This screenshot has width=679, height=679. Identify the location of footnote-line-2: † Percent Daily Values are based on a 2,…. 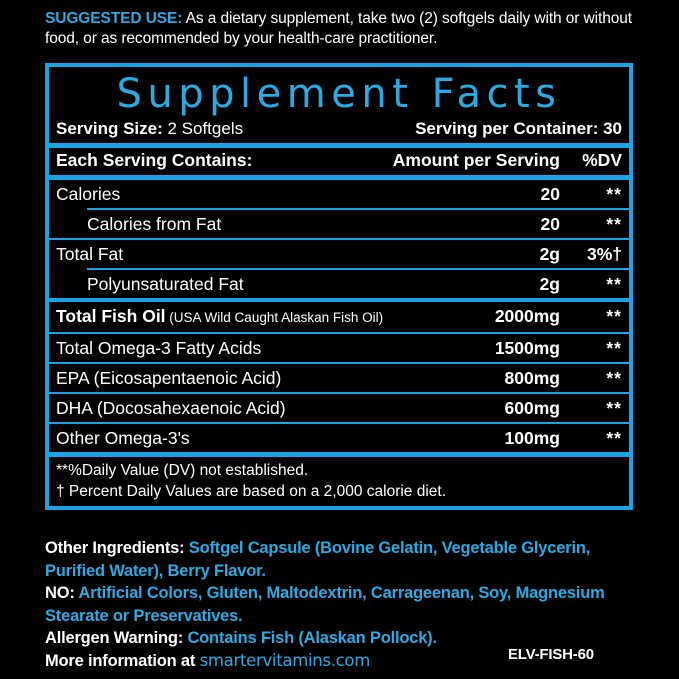
(251, 491).